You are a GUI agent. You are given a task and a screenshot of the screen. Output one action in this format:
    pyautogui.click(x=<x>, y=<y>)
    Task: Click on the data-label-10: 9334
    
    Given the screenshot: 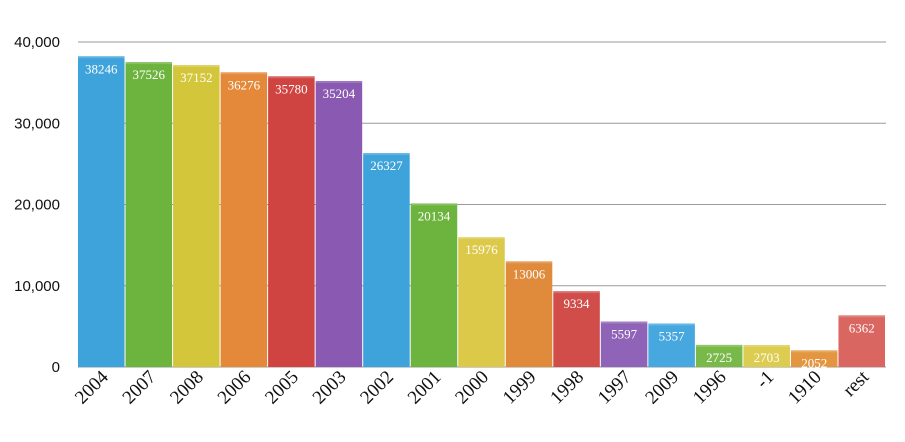 What is the action you would take?
    pyautogui.click(x=577, y=303)
    